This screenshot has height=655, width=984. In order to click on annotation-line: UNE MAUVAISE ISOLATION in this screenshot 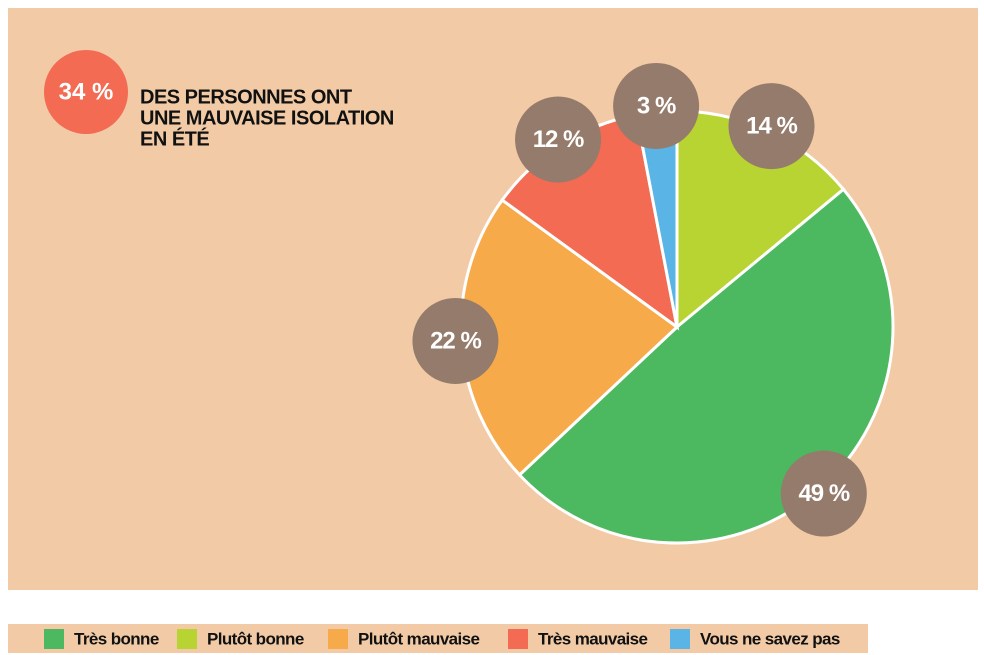, I will do `click(267, 118)`.